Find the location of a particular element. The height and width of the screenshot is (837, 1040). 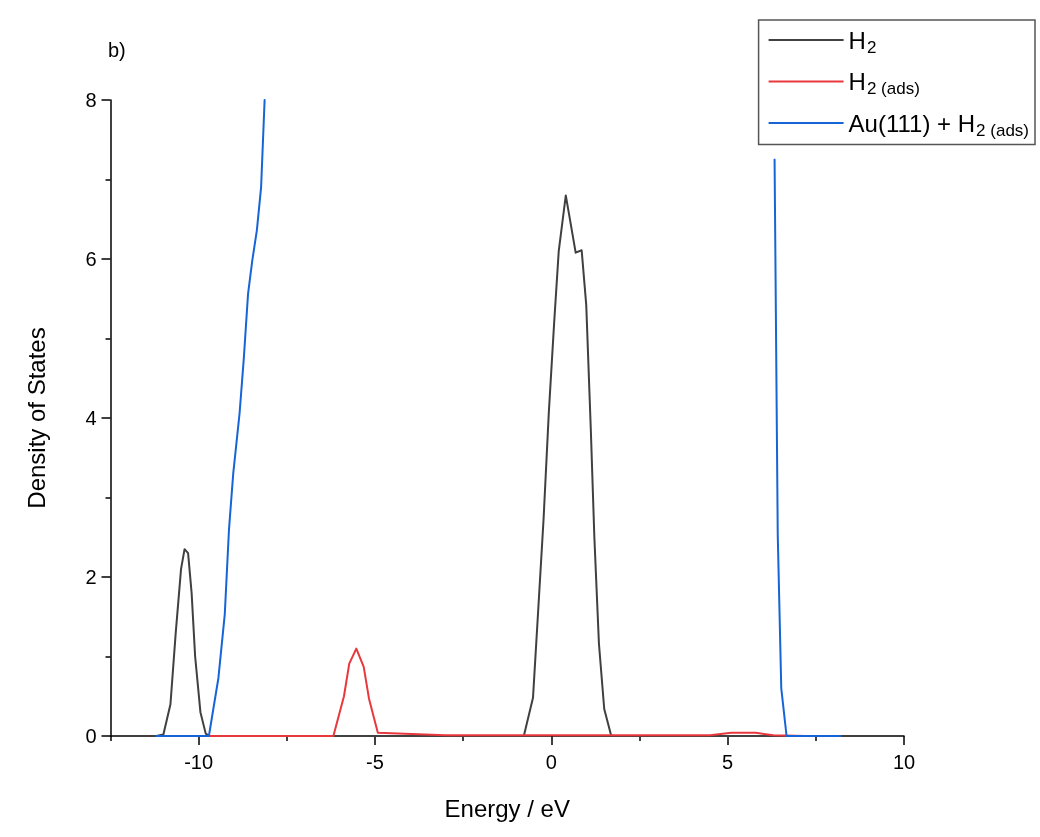

x-tick-label: -5 is located at coordinates (375, 762).